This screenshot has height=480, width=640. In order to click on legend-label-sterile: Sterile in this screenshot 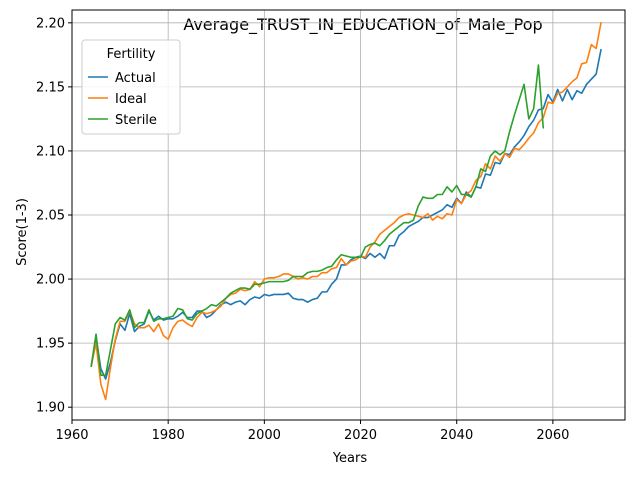, I will do `click(136, 120)`.